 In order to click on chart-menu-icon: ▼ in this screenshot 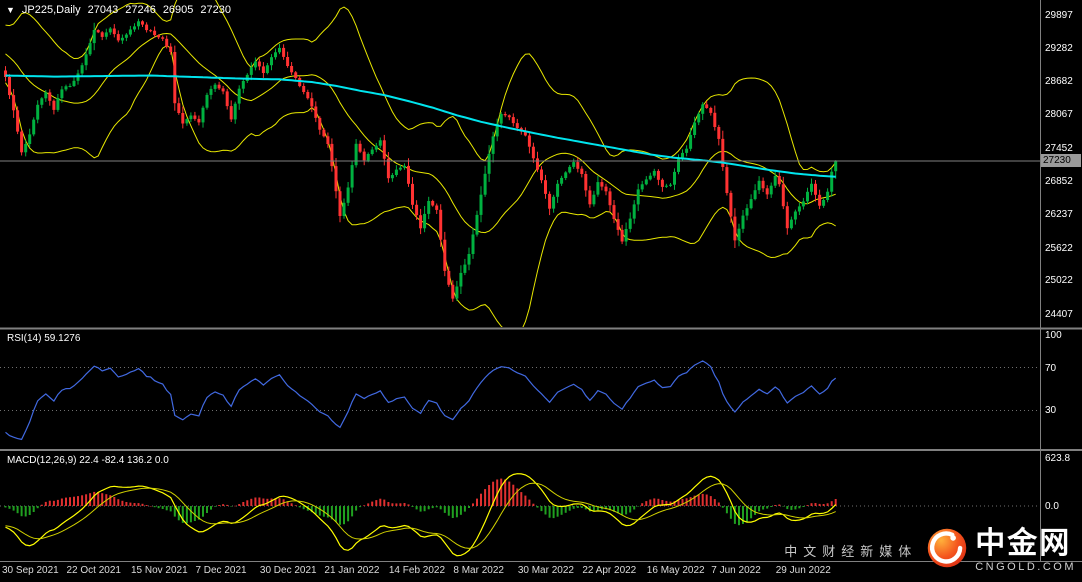, I will do `click(10, 10)`.